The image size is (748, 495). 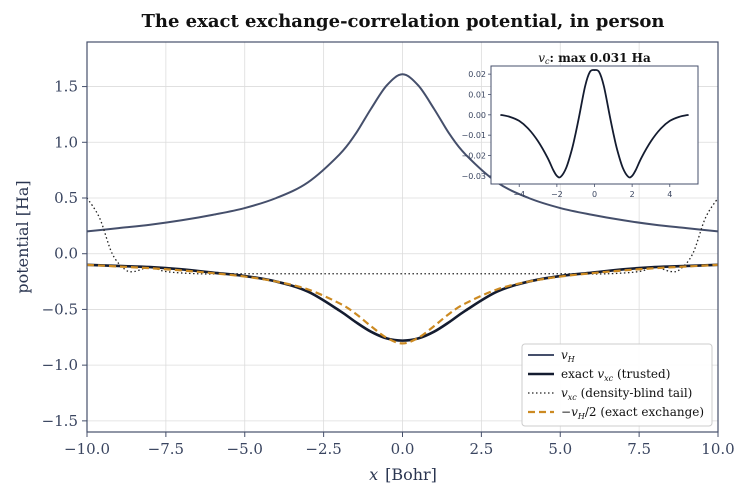 What do you see at coordinates (87, 449) in the screenshot?
I see `x-tick-label: −10.0` at bounding box center [87, 449].